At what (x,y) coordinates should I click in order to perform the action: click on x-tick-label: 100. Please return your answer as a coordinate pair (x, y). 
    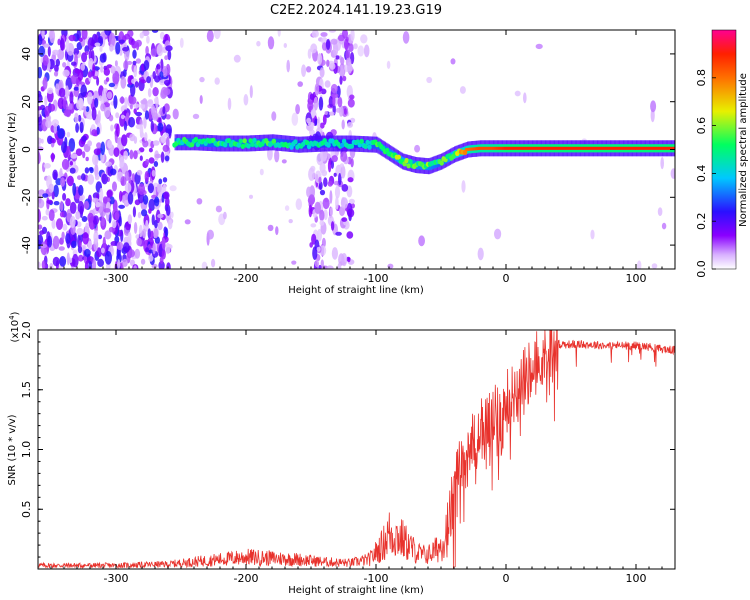
    Looking at the image, I should click on (636, 278).